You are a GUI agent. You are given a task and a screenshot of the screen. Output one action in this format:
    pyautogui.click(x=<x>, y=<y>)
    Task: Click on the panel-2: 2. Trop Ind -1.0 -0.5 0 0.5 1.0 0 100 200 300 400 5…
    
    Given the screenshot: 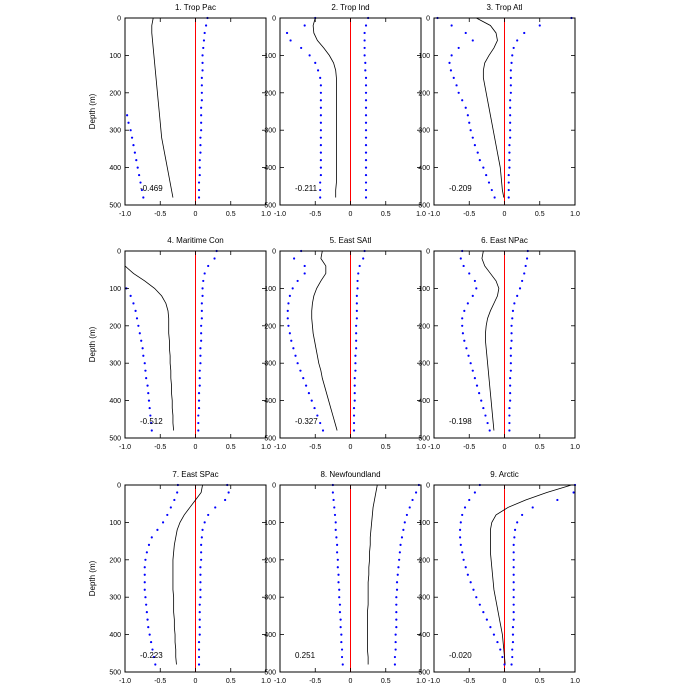 What is the action you would take?
    pyautogui.click(x=345, y=110)
    